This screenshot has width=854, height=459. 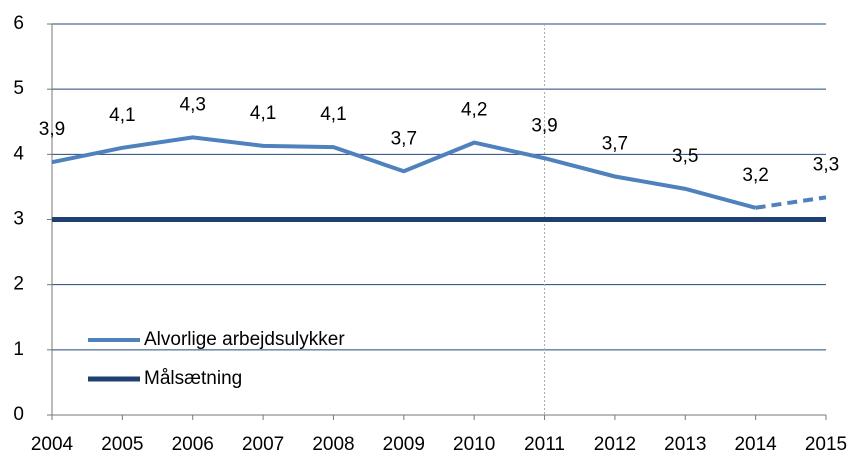 I want to click on x-tick-label: 2011, so click(x=544, y=444).